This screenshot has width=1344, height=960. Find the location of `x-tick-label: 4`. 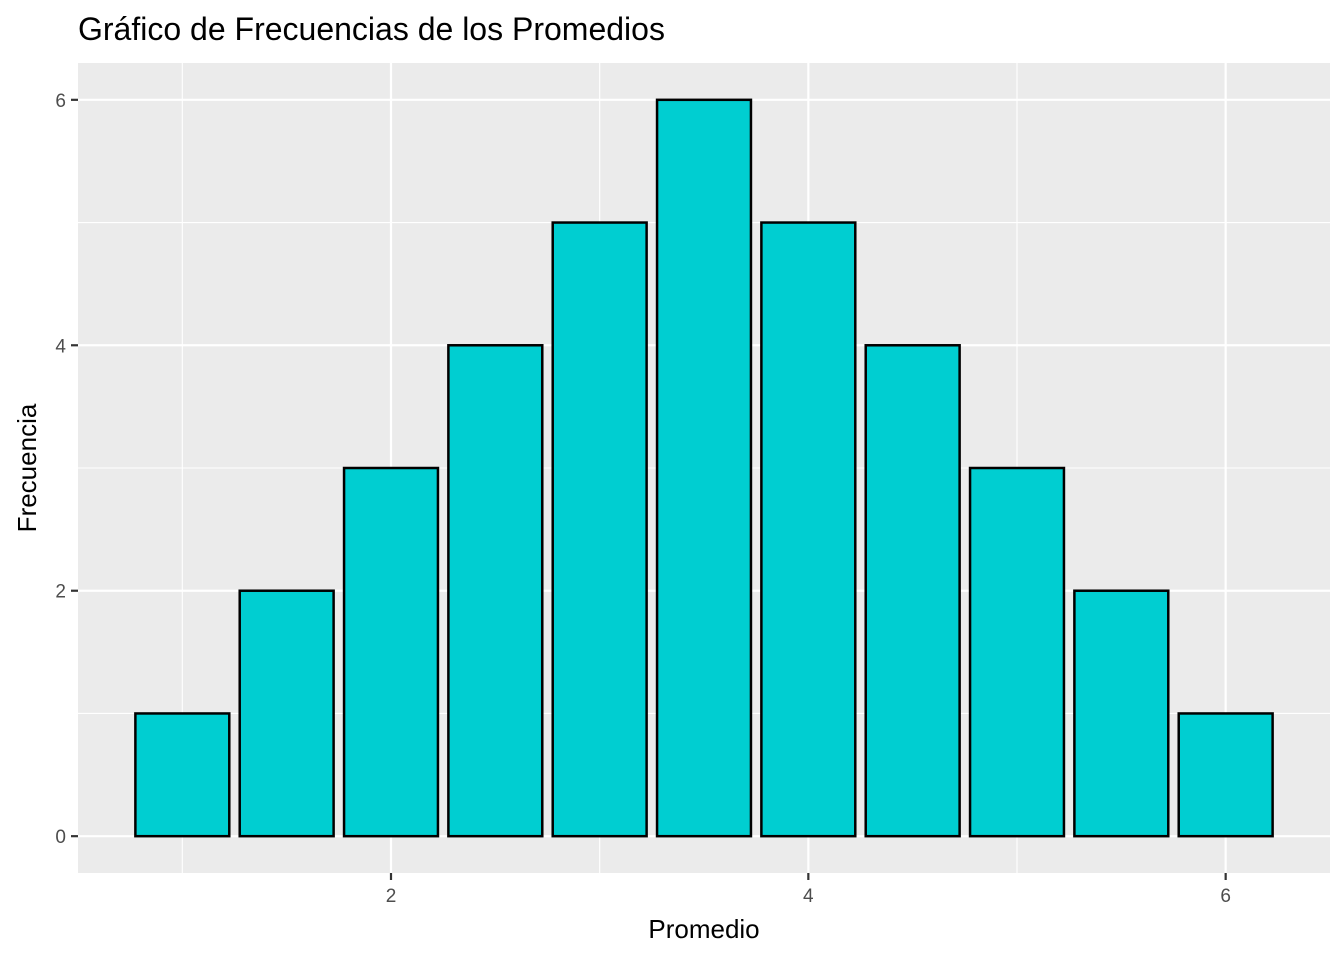

x-tick-label: 4 is located at coordinates (808, 896).